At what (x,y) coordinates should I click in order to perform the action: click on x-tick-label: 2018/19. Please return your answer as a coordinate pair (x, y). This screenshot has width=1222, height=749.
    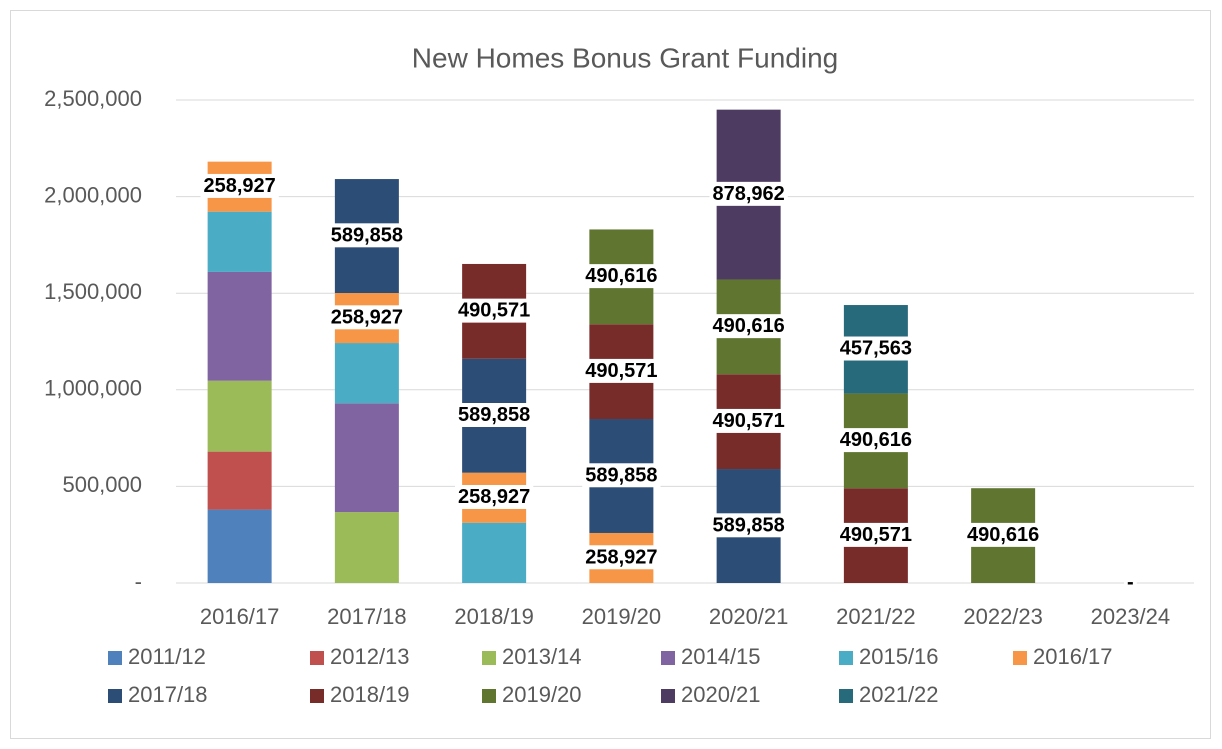
    Looking at the image, I should click on (494, 616).